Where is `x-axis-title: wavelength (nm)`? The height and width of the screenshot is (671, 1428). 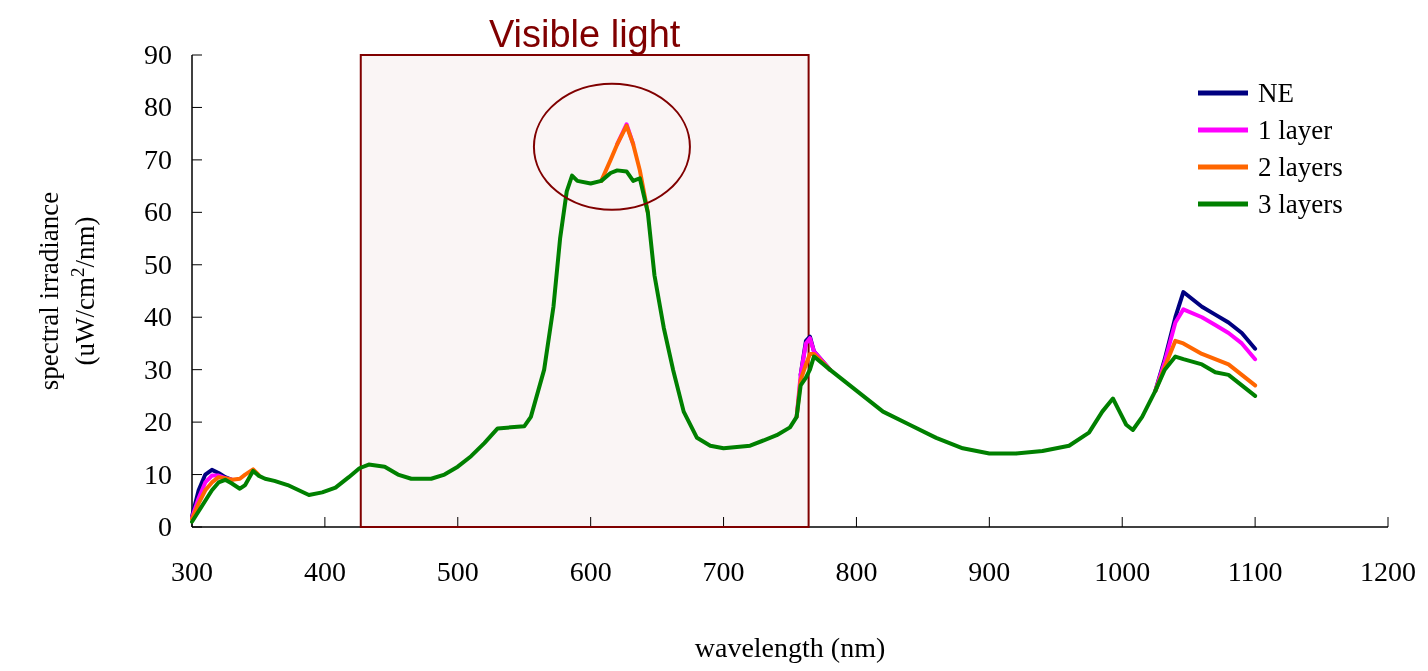
x-axis-title: wavelength (nm) is located at coordinates (790, 647).